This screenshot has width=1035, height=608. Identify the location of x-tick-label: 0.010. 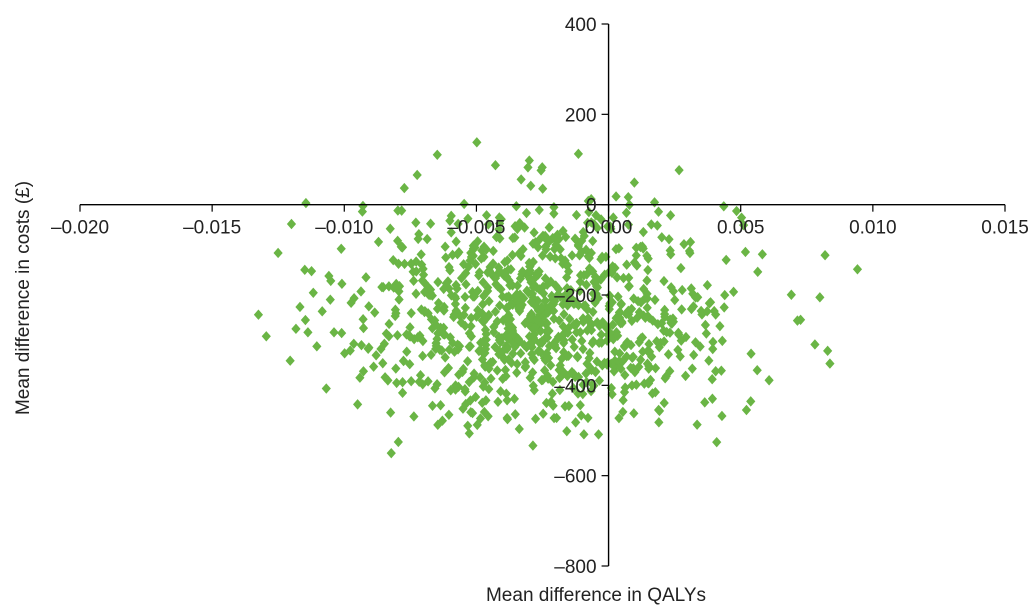
(873, 228).